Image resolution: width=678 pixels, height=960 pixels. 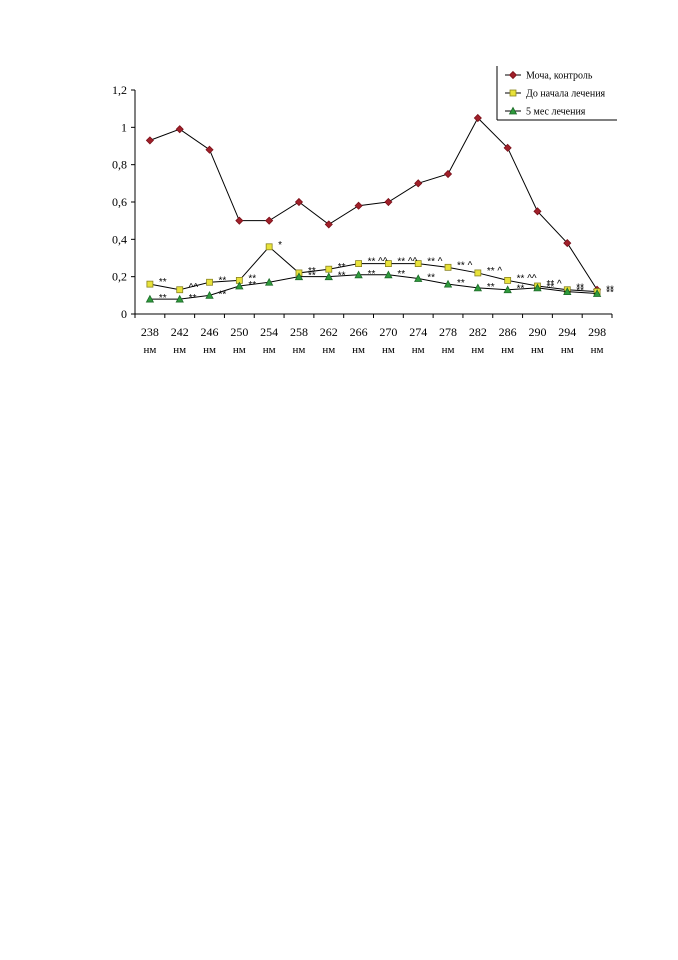 I want to click on legend-label: Моча, контроль, so click(x=559, y=76).